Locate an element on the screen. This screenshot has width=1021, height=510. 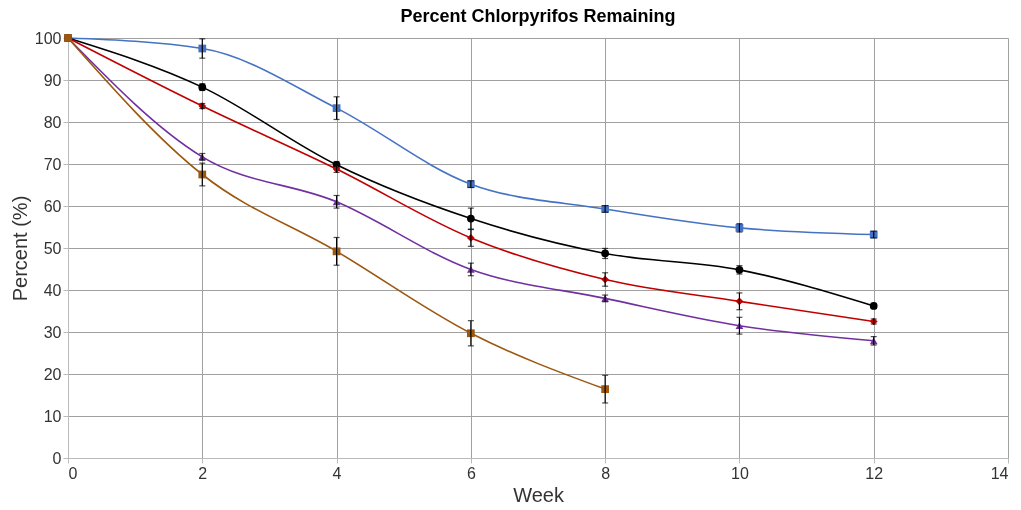
x-tick-label: 4 is located at coordinates (337, 473).